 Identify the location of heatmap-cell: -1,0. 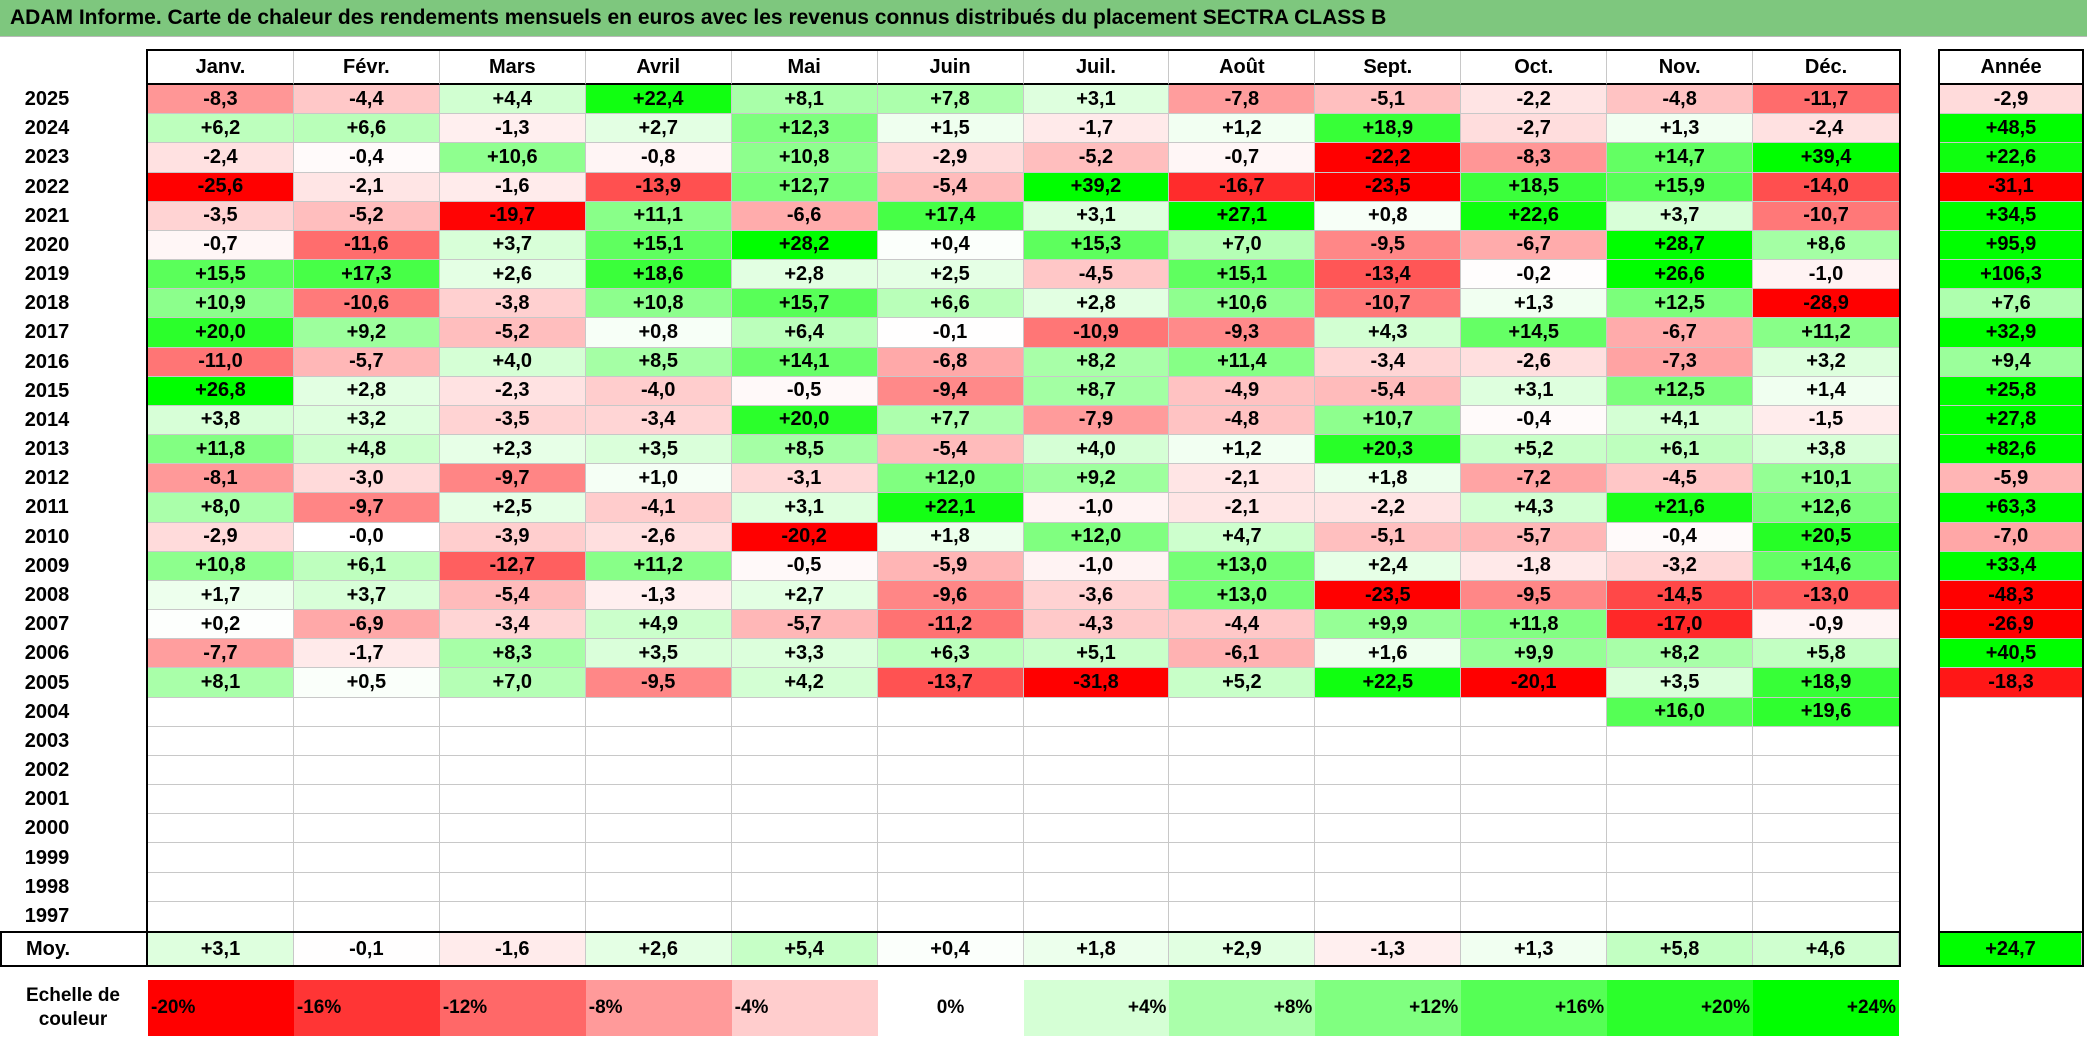
(1826, 275).